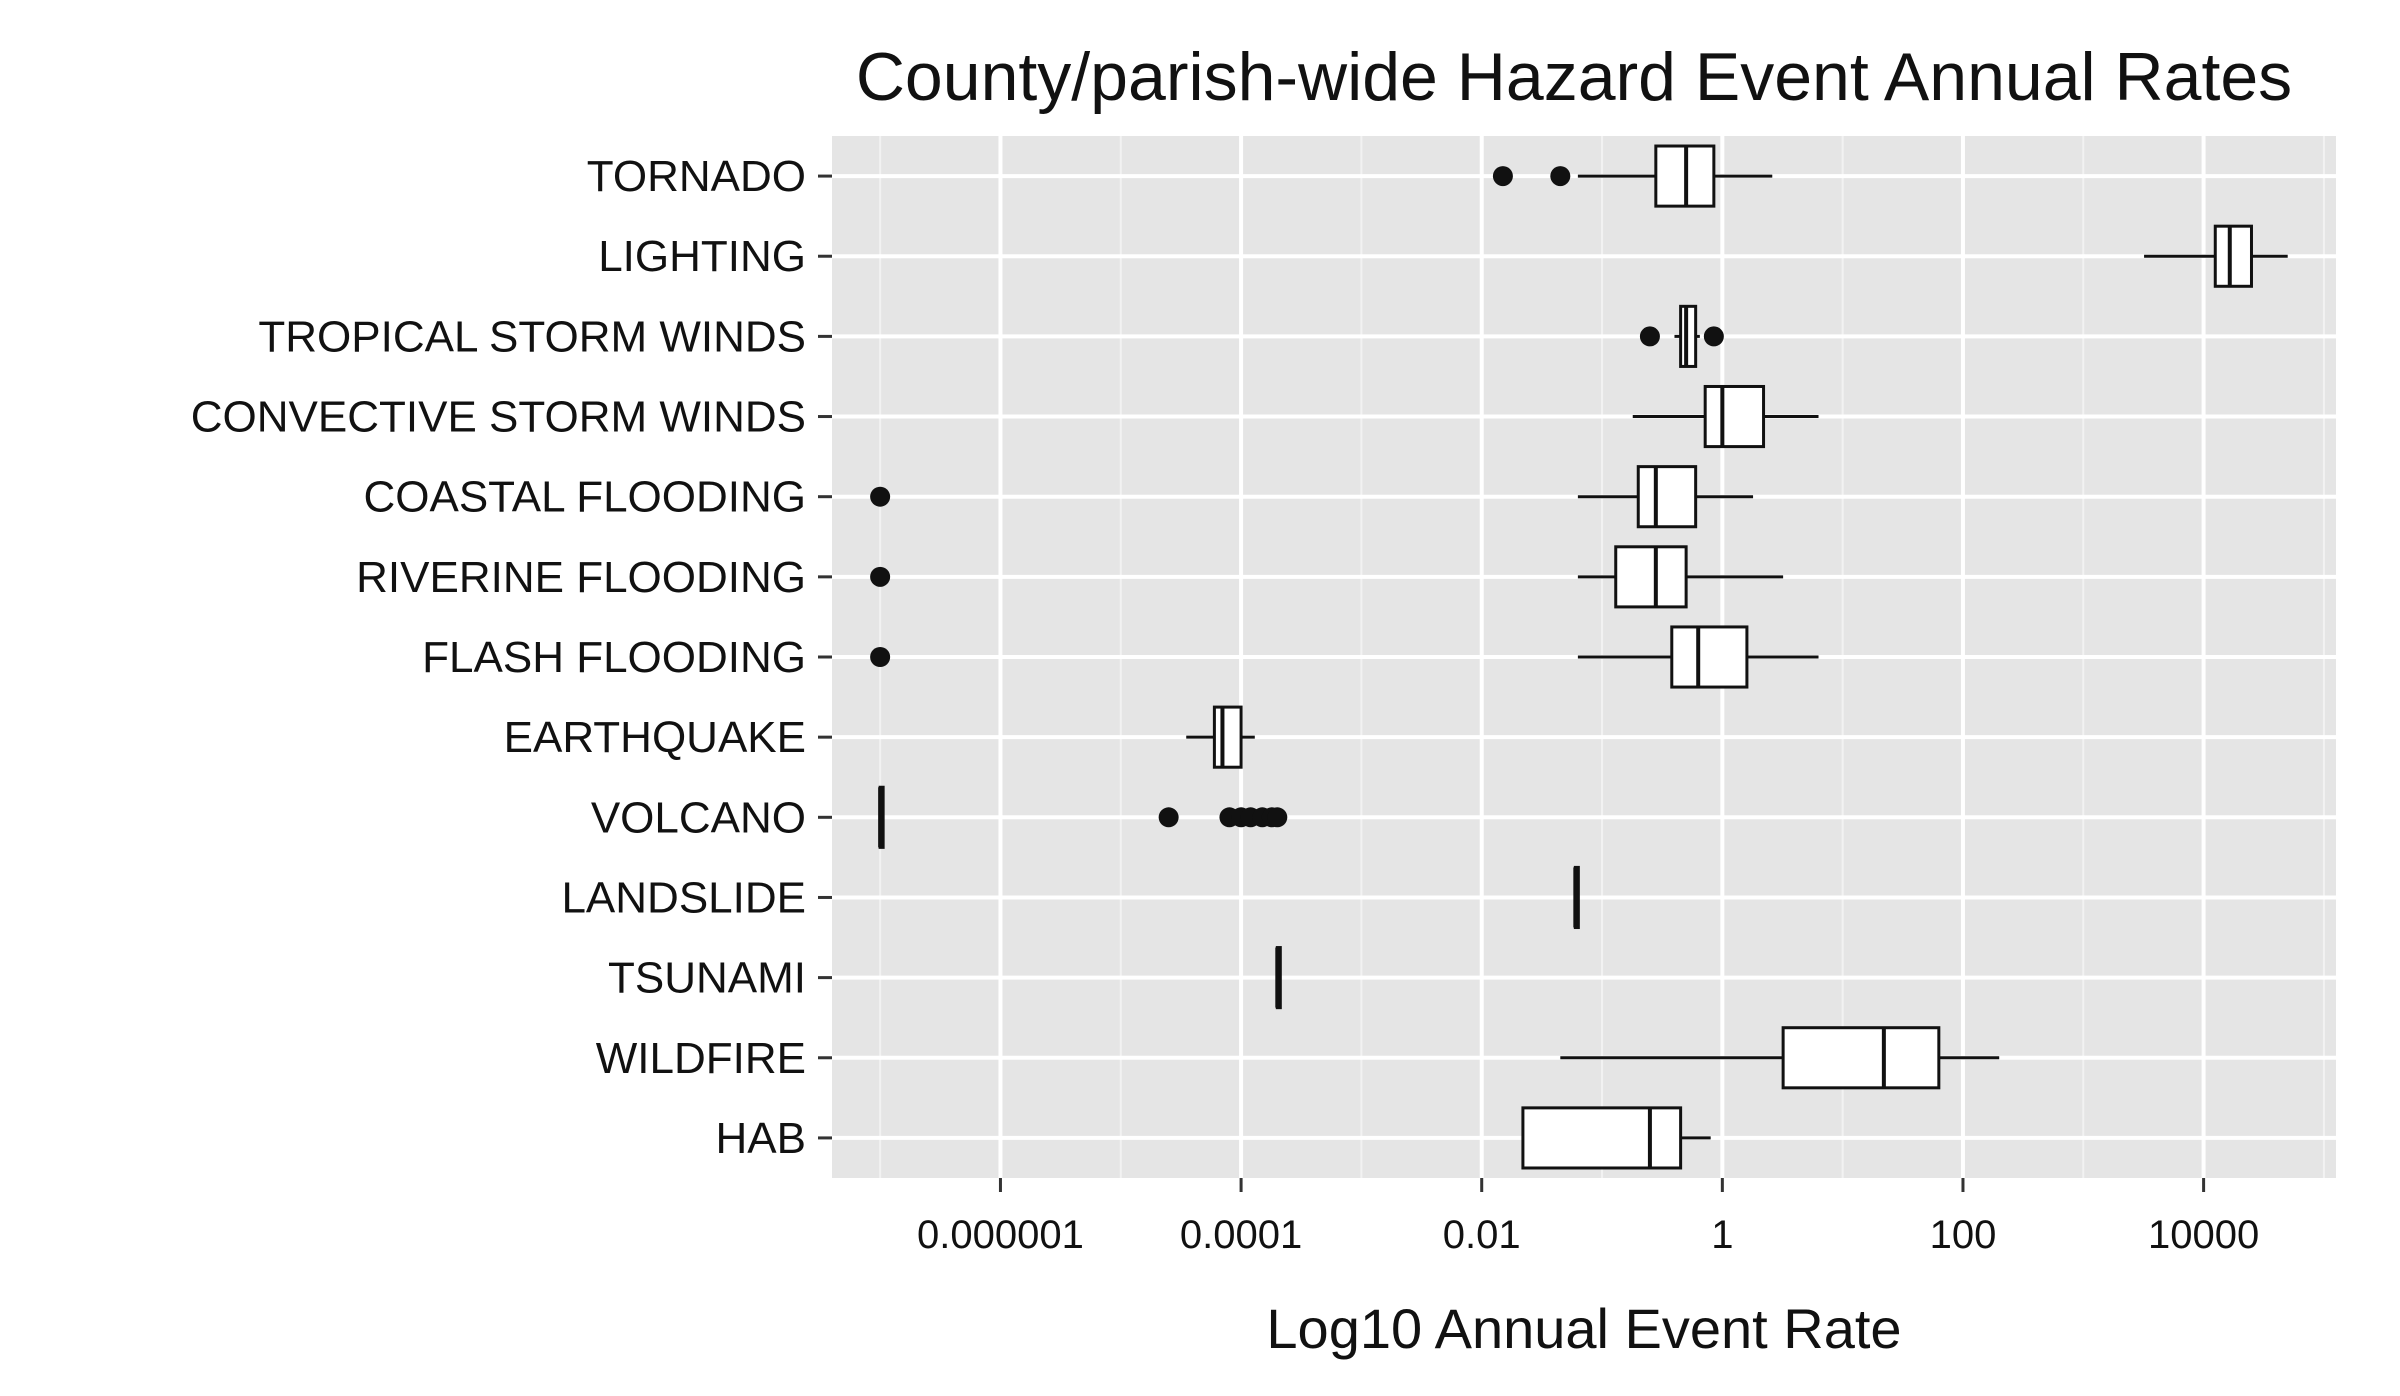 This screenshot has width=2400, height=1396. Describe the element at coordinates (1780, 1058) in the screenshot. I see `box-wildfire` at that location.